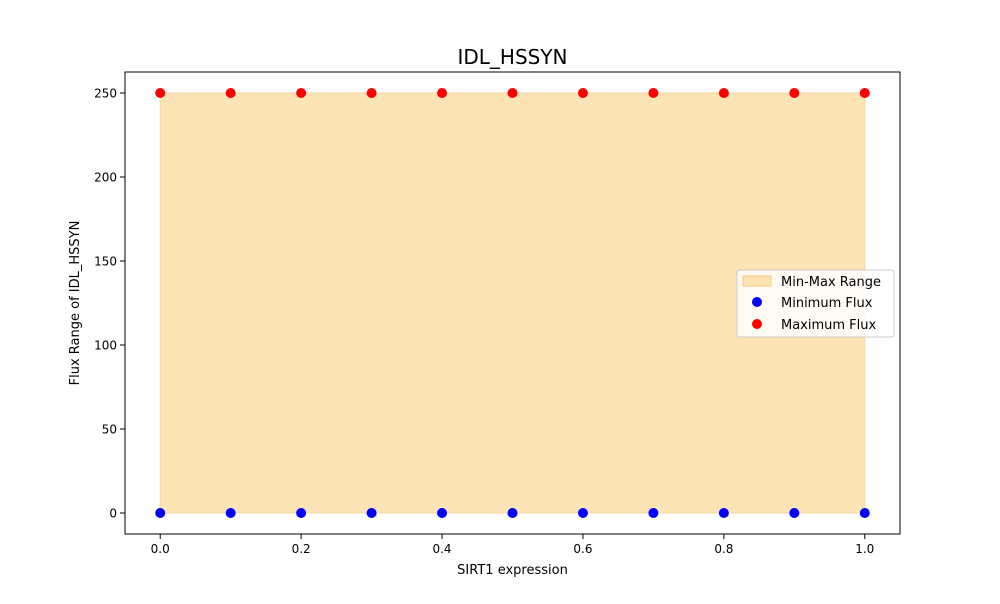  I want to click on y-tick-label: 200, so click(105, 178).